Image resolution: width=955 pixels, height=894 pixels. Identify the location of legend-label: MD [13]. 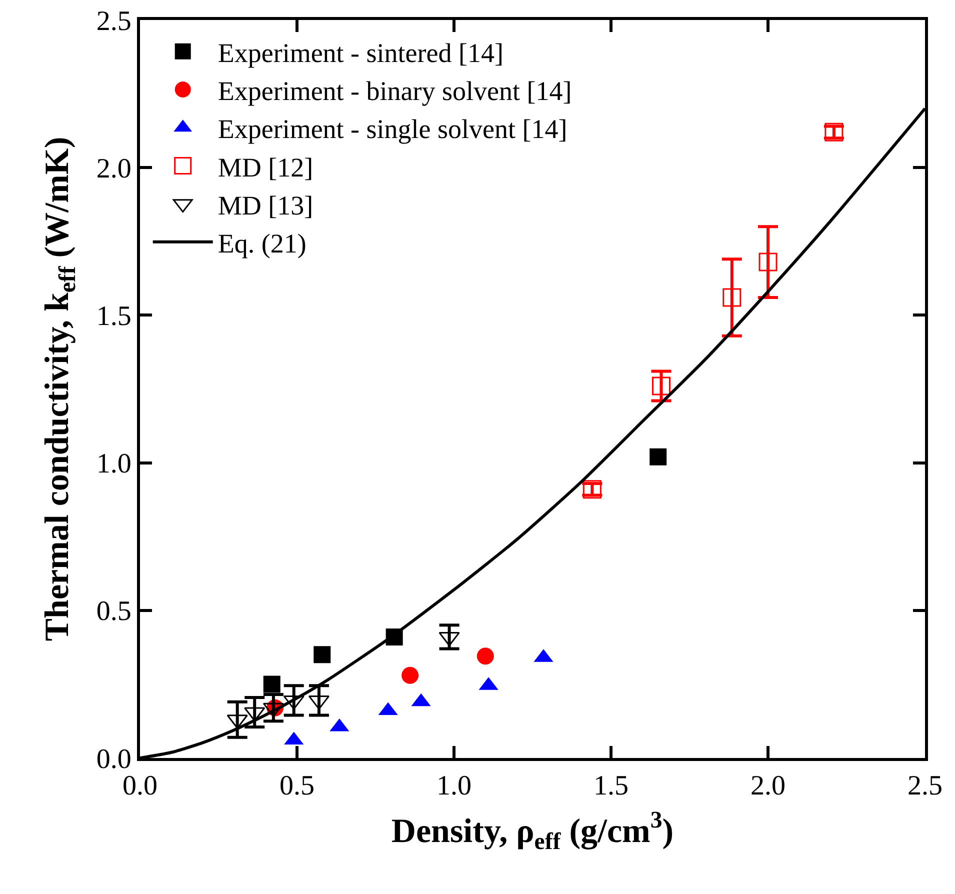
(266, 205).